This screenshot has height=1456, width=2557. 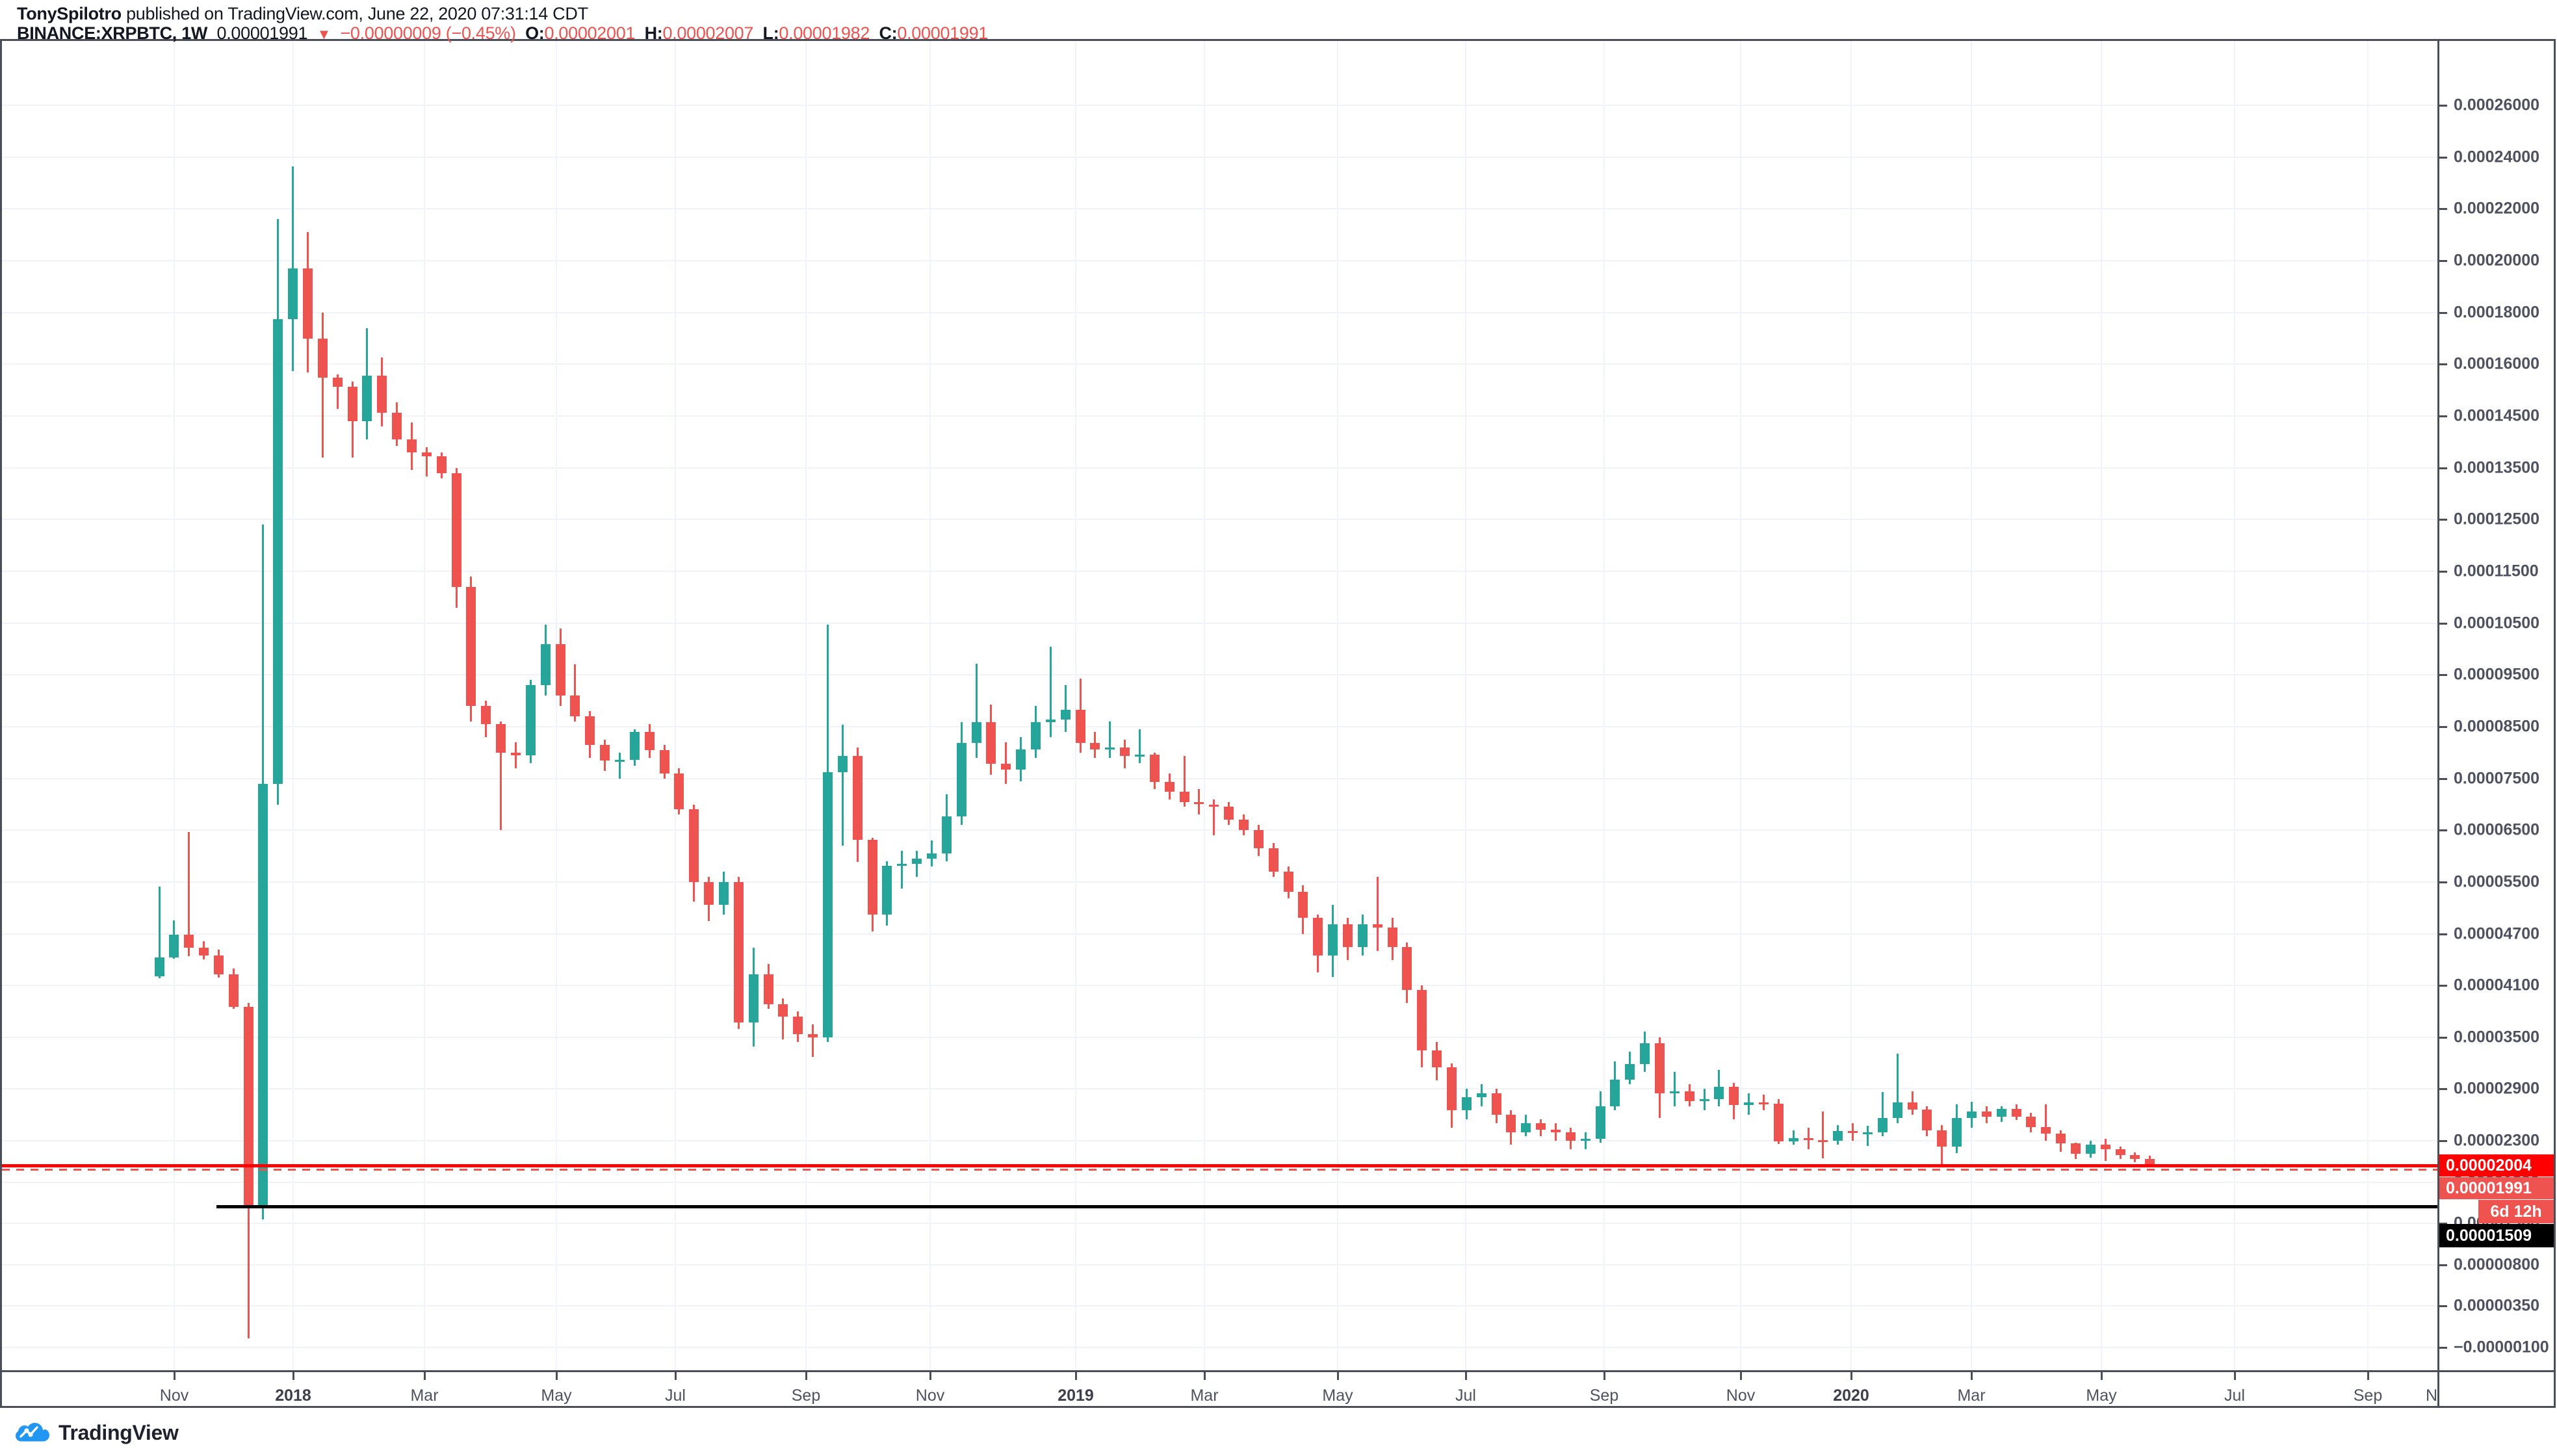 I want to click on price-tick-label: 0.00011500, so click(x=2496, y=571).